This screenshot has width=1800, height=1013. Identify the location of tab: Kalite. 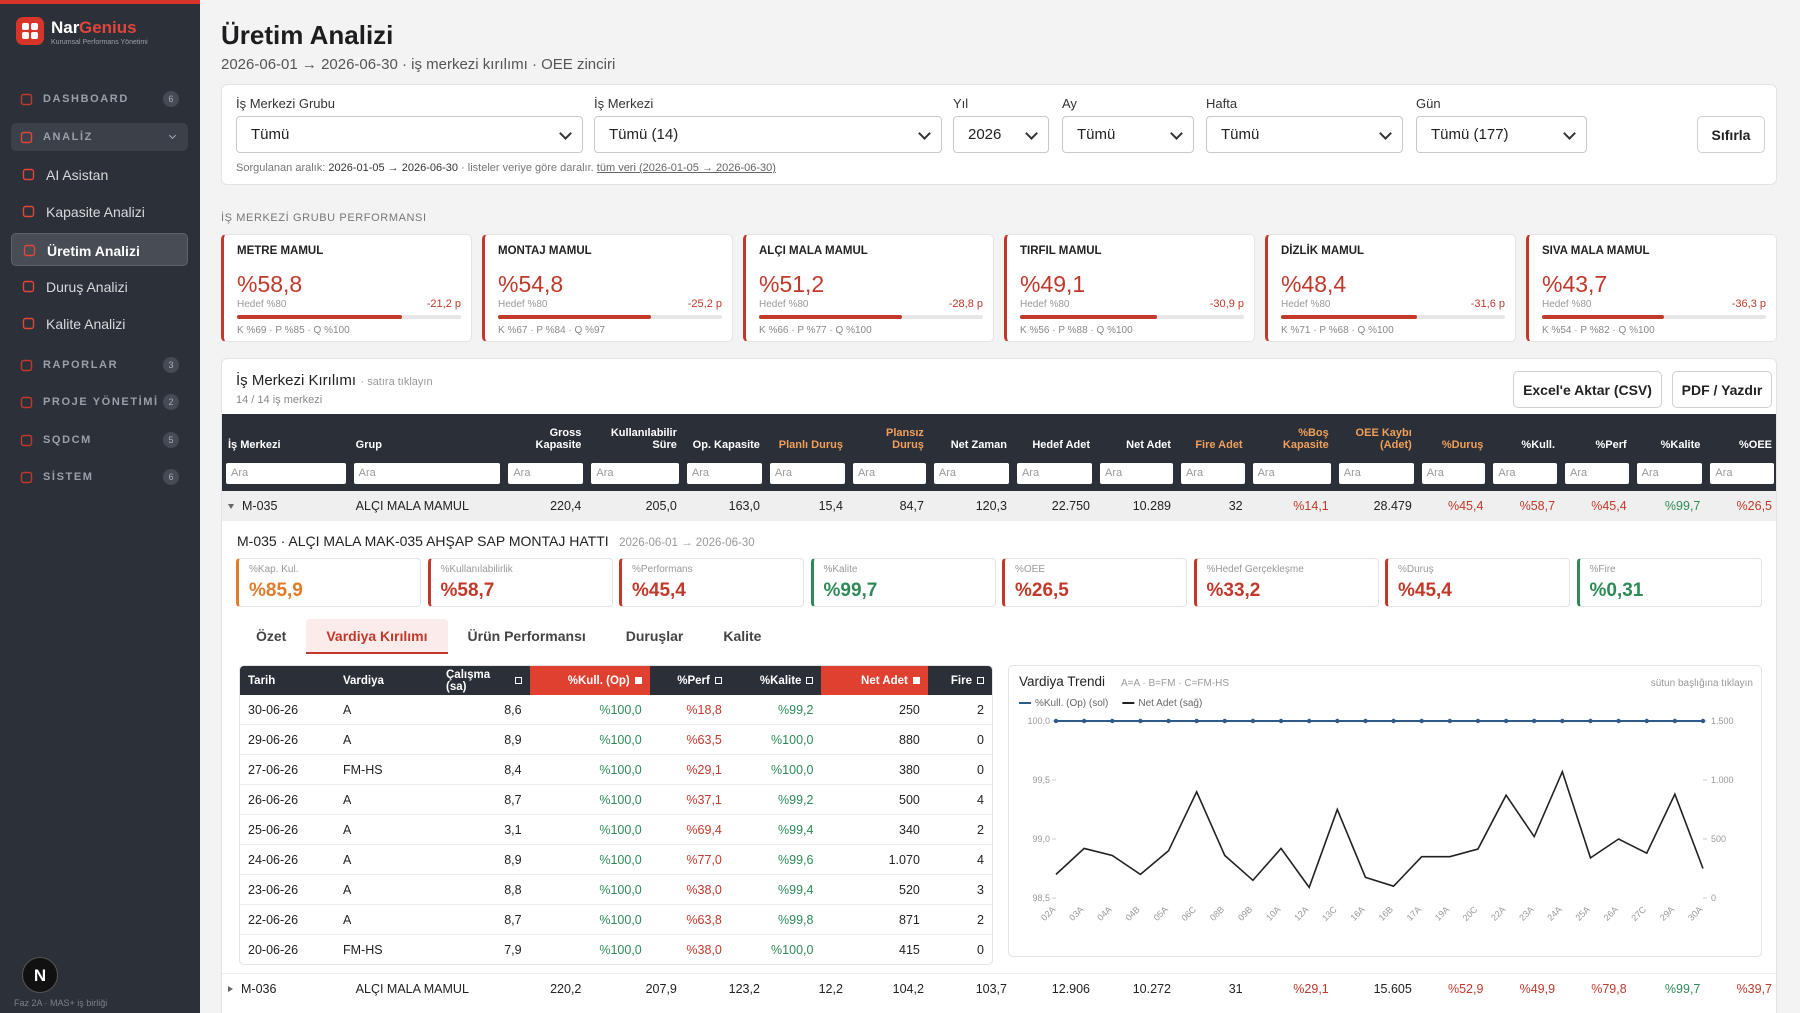
(742, 636).